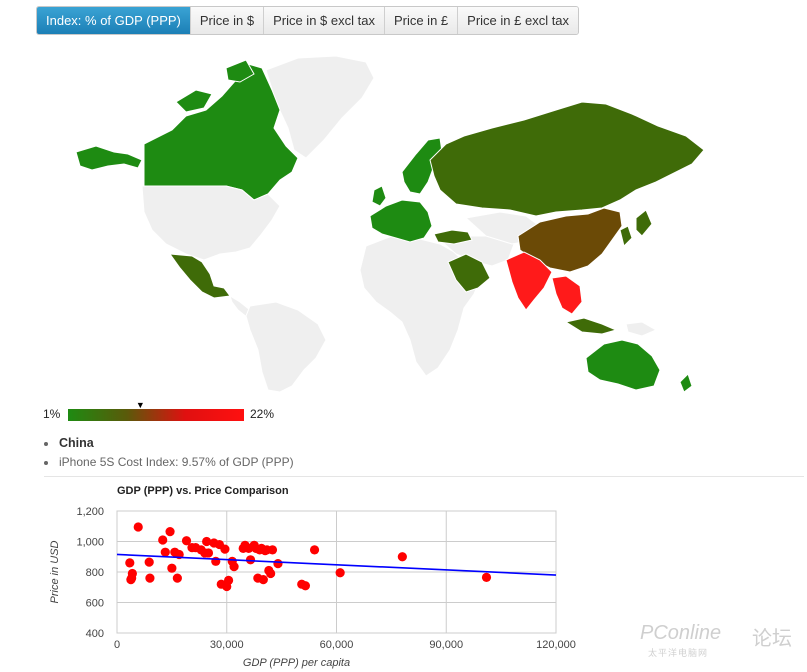  Describe the element at coordinates (176, 462) in the screenshot. I see `selected-detail: iPhone 5S Cost Index: 9.57% of GDP (PPP)` at that location.